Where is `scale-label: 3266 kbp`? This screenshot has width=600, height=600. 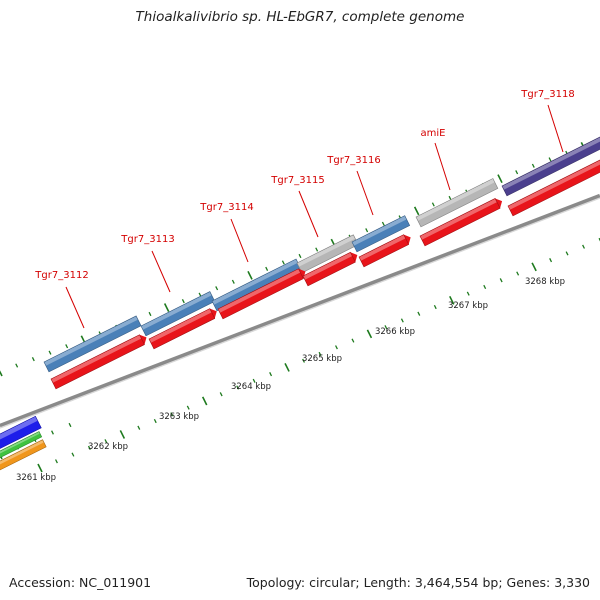 scale-label: 3266 kbp is located at coordinates (395, 332).